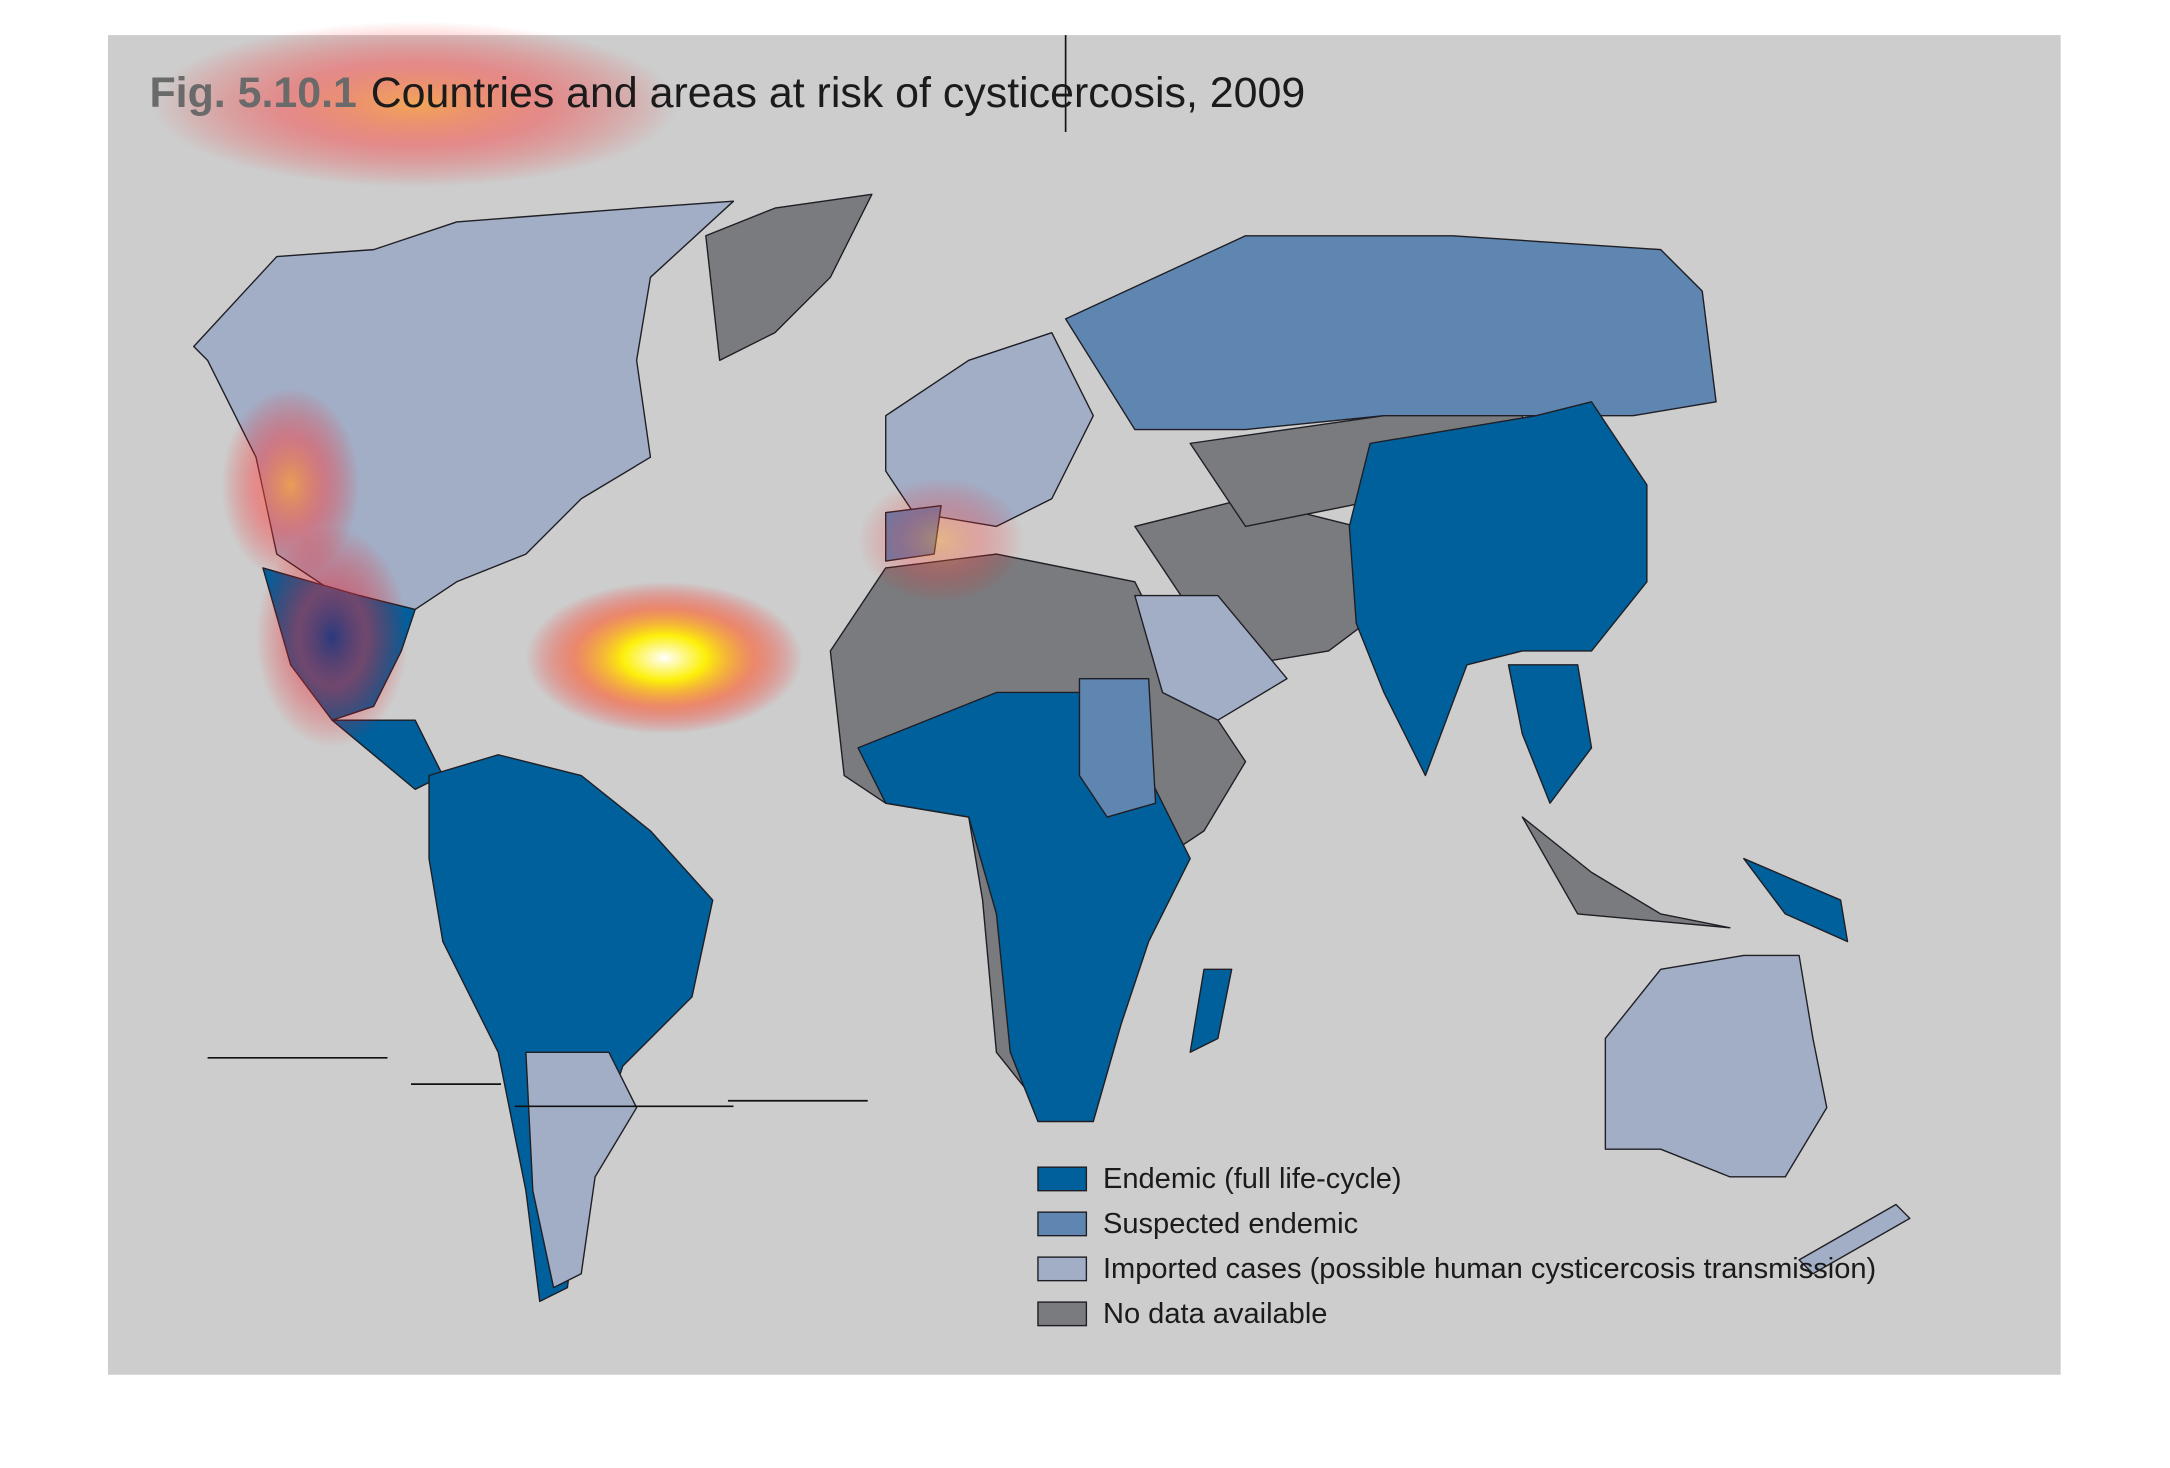  I want to click on madagascar, so click(1211, 1010).